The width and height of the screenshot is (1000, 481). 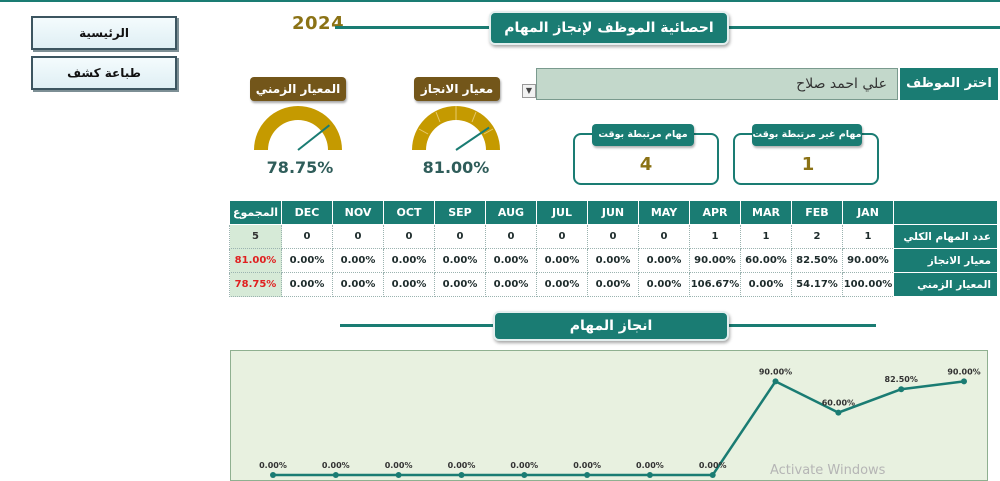 What do you see at coordinates (529, 91) in the screenshot?
I see `dropdown-arrow-icon: ▼` at bounding box center [529, 91].